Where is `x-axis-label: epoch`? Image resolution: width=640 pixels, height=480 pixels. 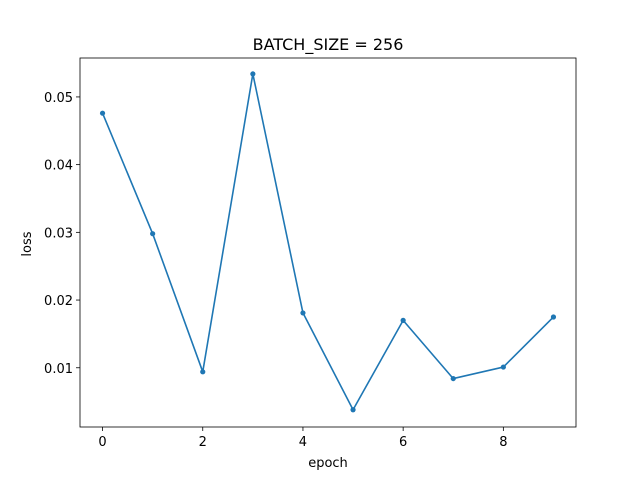
x-axis-label: epoch is located at coordinates (328, 463).